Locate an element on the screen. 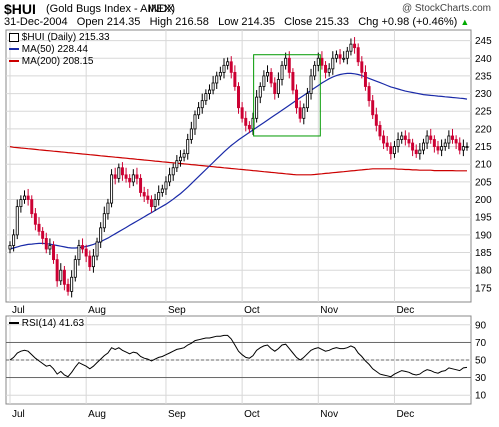 This screenshot has width=499, height=427. price-legend: $HUI (Daily) 215.33 is located at coordinates (59, 37).